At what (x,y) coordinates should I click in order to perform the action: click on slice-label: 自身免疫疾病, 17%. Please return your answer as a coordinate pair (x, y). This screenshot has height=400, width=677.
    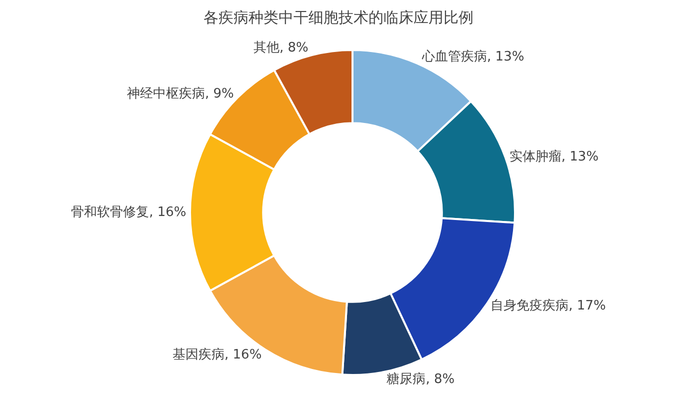
    Looking at the image, I should click on (548, 306).